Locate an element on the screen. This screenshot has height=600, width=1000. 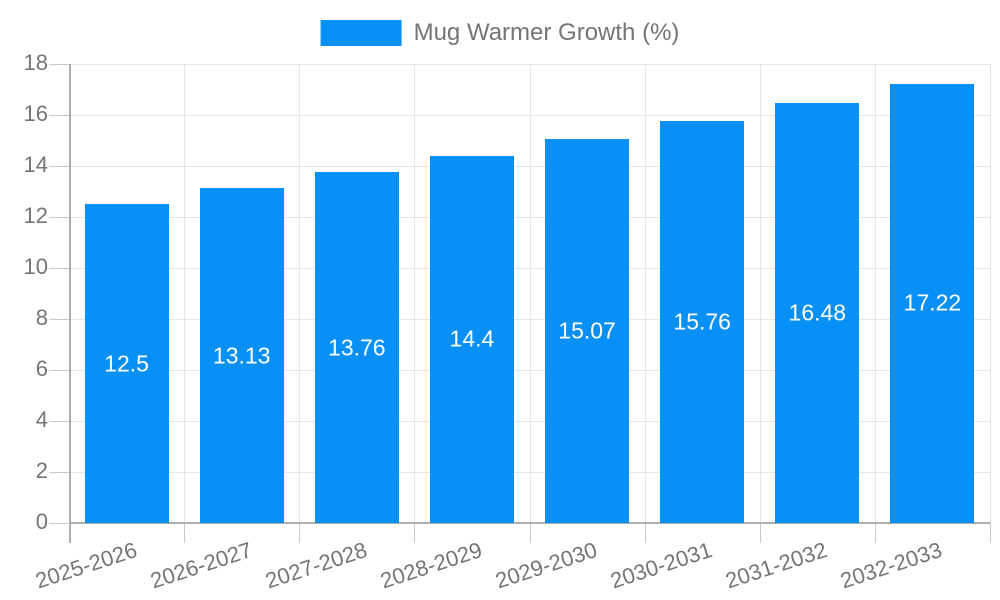
bar-value-label: 13.13 is located at coordinates (241, 355).